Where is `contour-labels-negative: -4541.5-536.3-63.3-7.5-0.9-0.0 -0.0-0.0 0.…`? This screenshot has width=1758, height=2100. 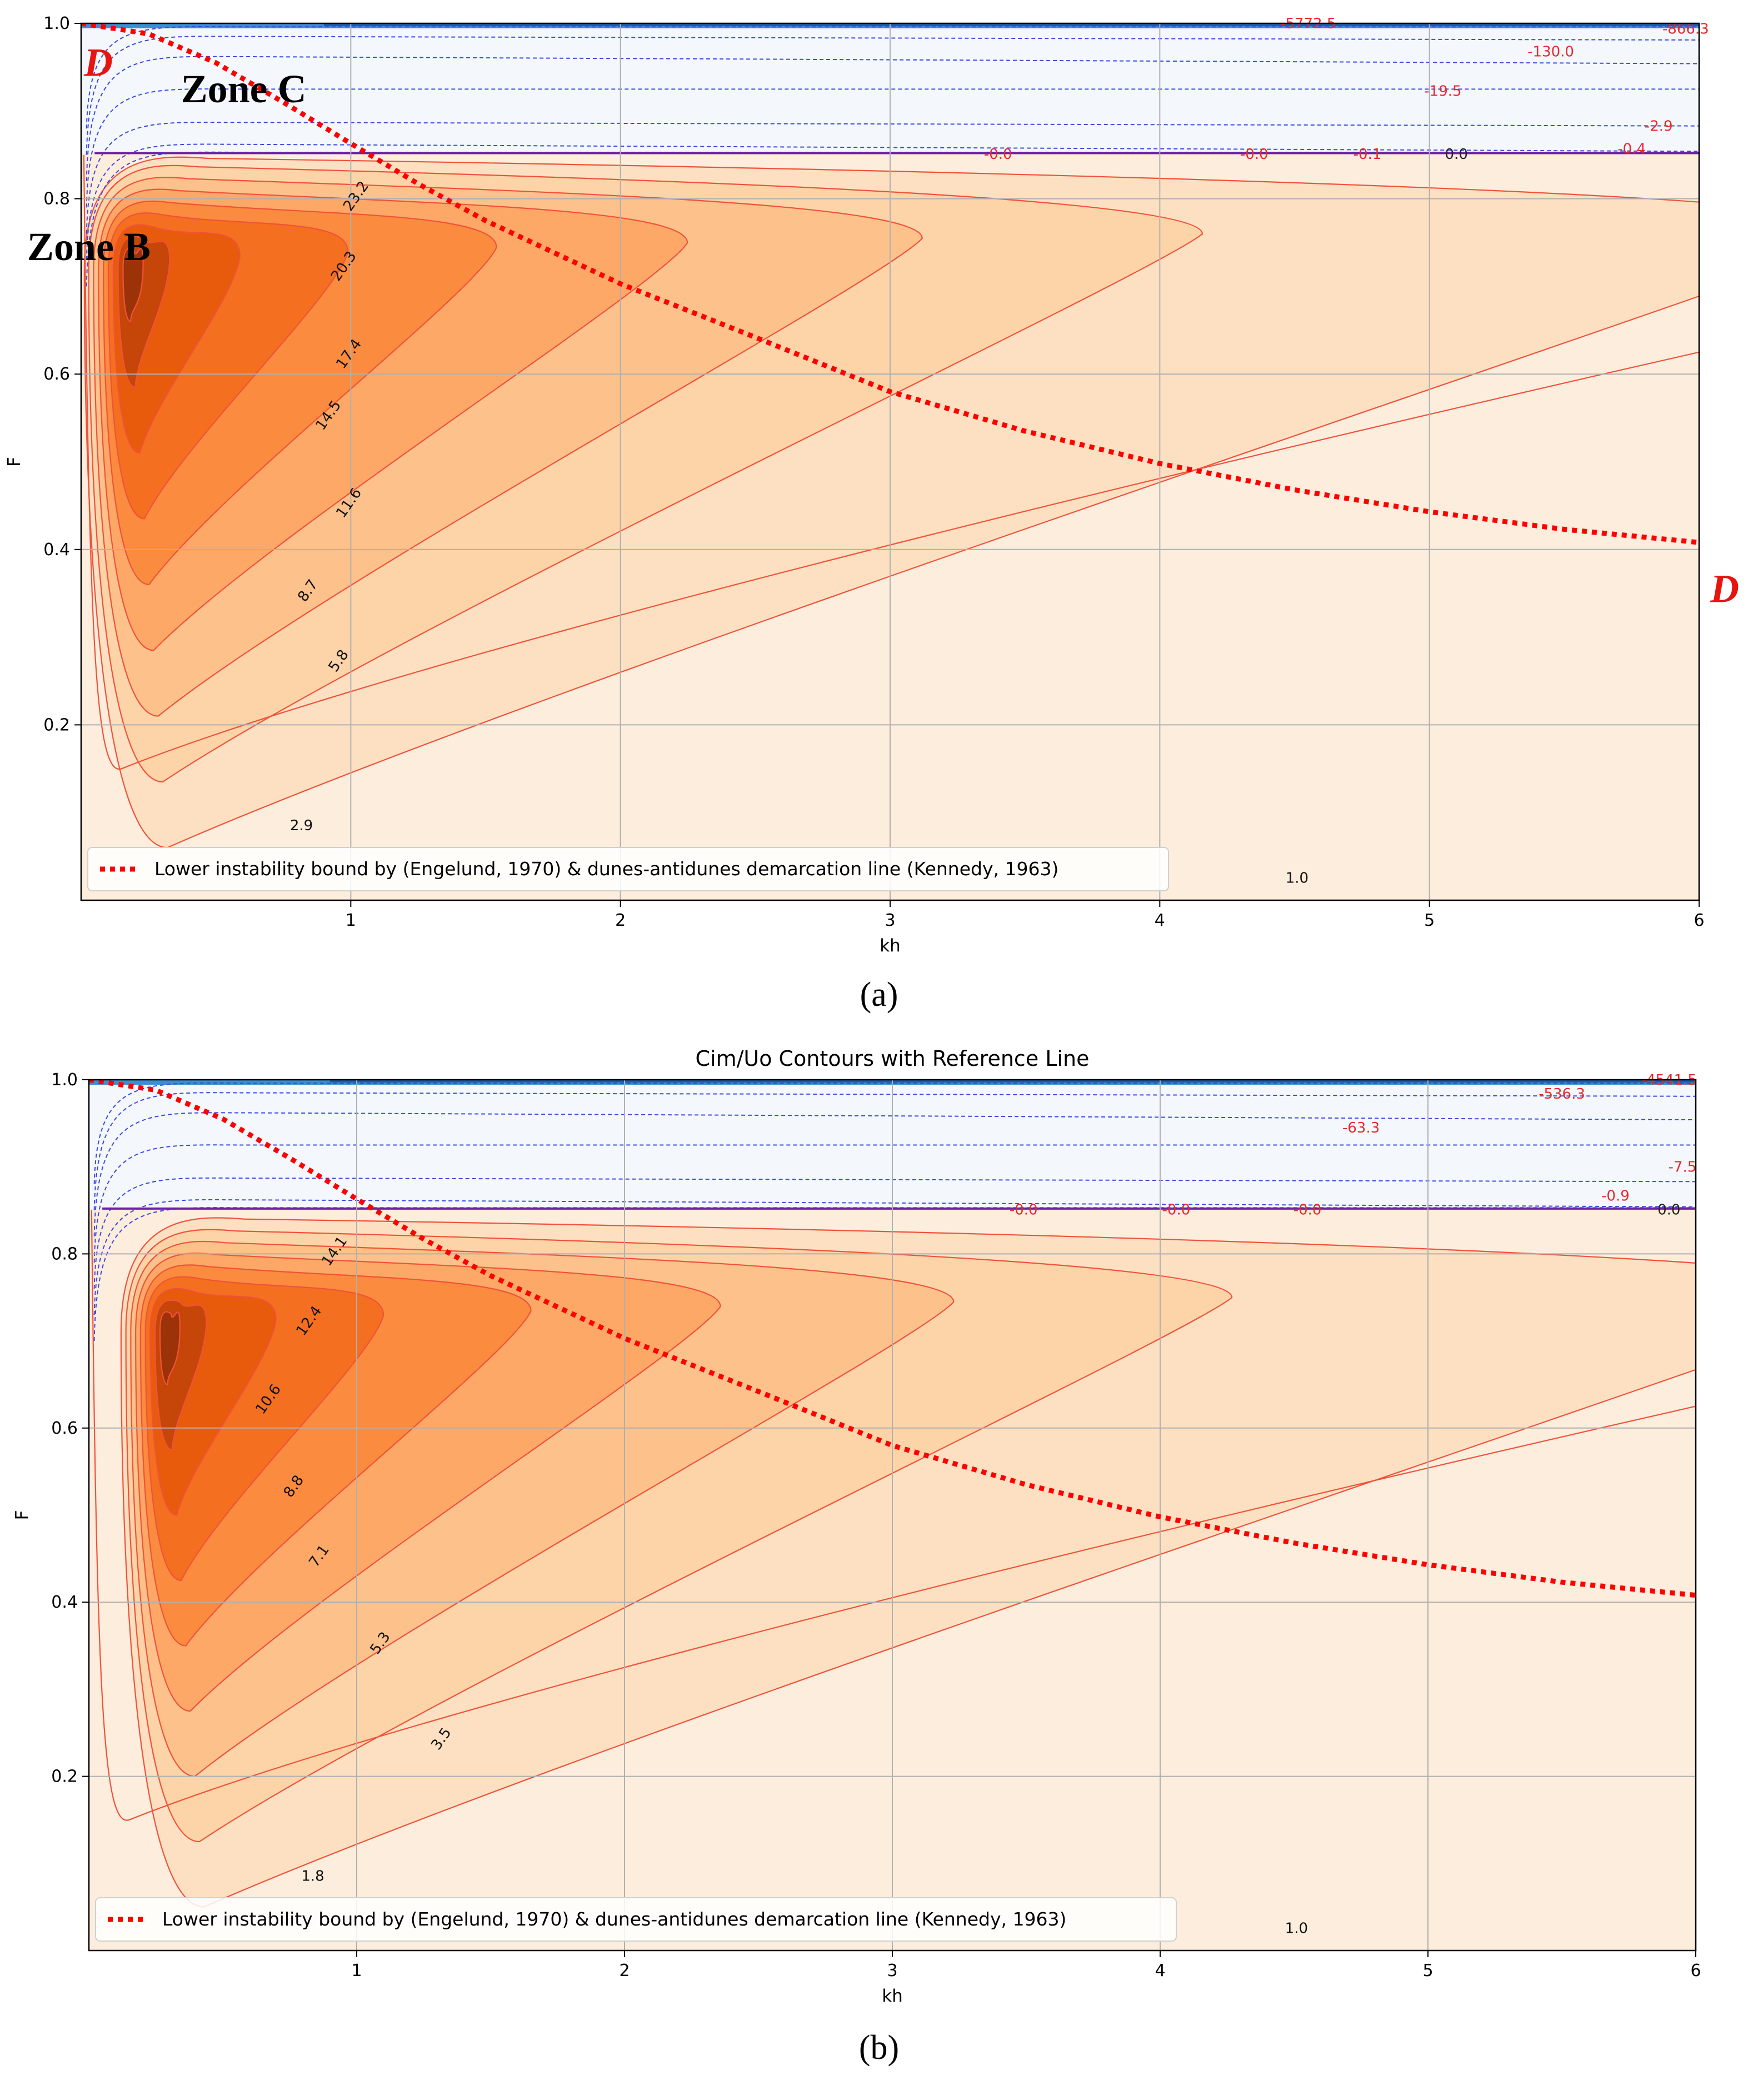 contour-labels-negative: -4541.5-536.3-63.3-7.5-0.9-0.0 -0.0-0.0 0.… is located at coordinates (1353, 1145).